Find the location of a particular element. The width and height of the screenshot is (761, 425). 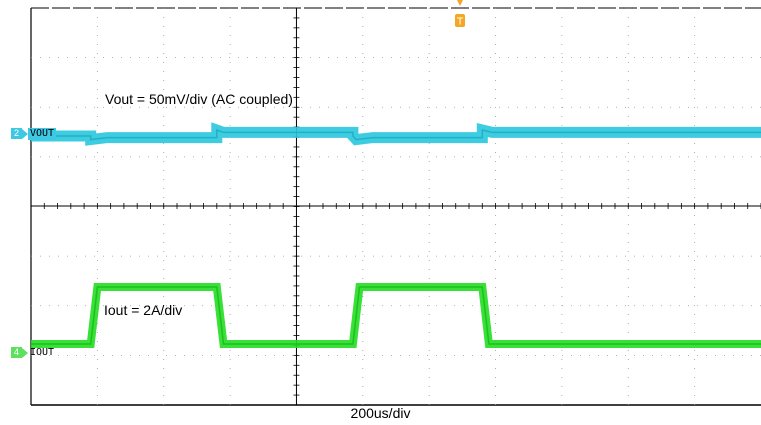

channel-4-number: 4 is located at coordinates (16, 352).